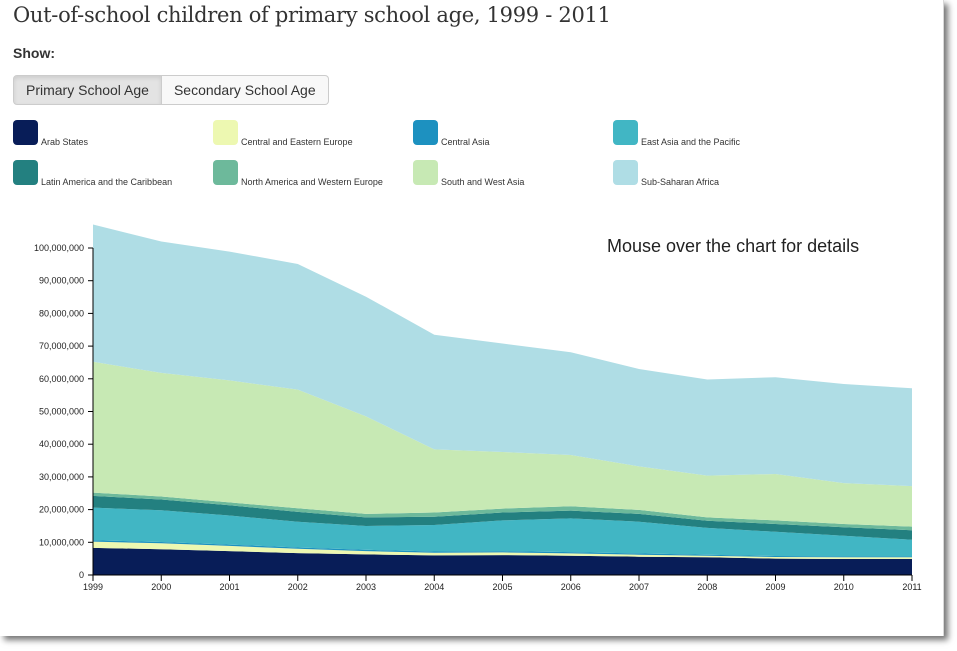 Image resolution: width=957 pixels, height=651 pixels. What do you see at coordinates (733, 246) in the screenshot?
I see `mouseover-hint: Mouse over the chart for details` at bounding box center [733, 246].